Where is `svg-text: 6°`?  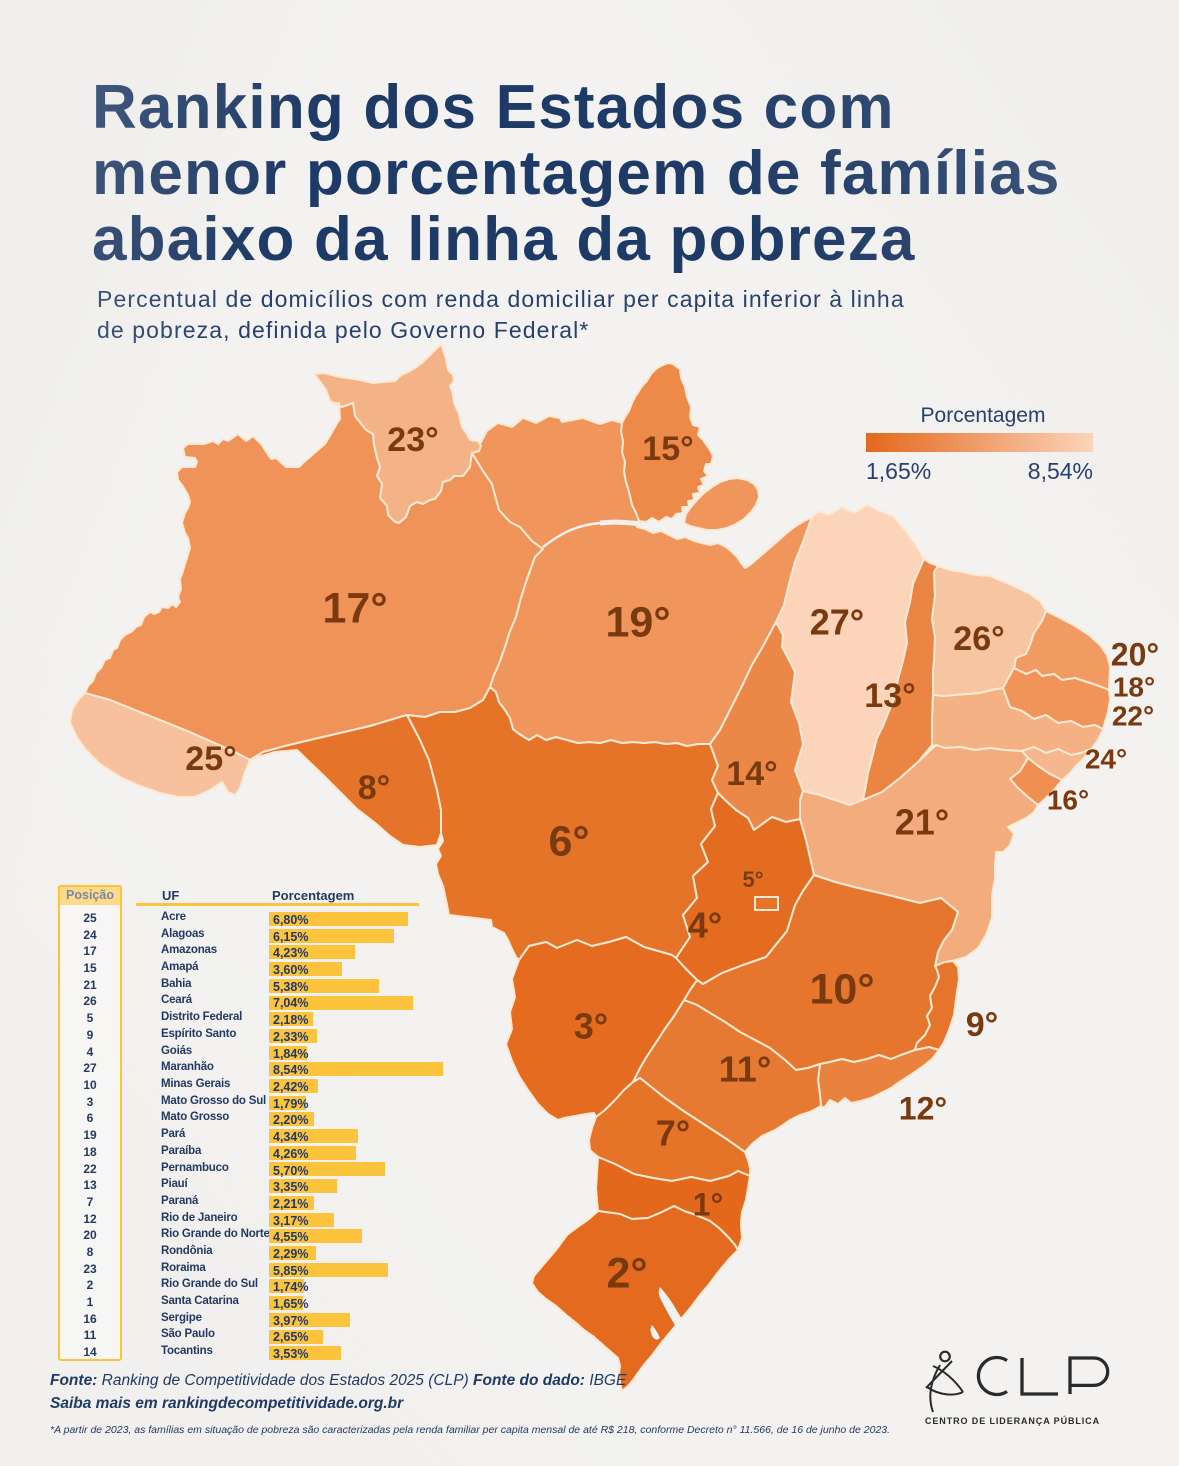
svg-text: 6° is located at coordinates (568, 841).